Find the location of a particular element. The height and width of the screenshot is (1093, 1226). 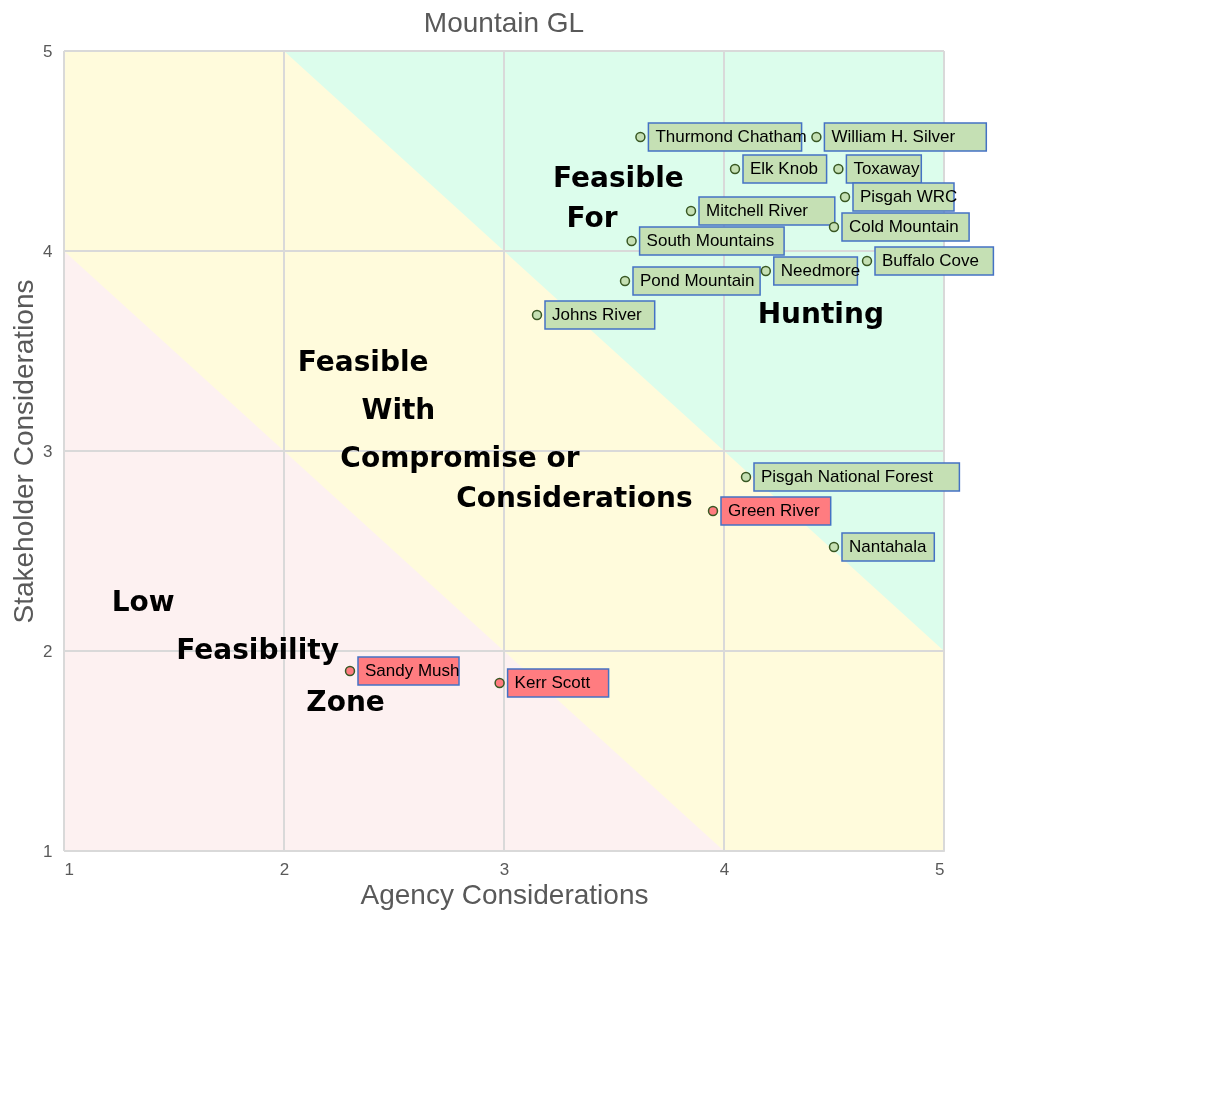

y-tick-label: 1 is located at coordinates (48, 851).